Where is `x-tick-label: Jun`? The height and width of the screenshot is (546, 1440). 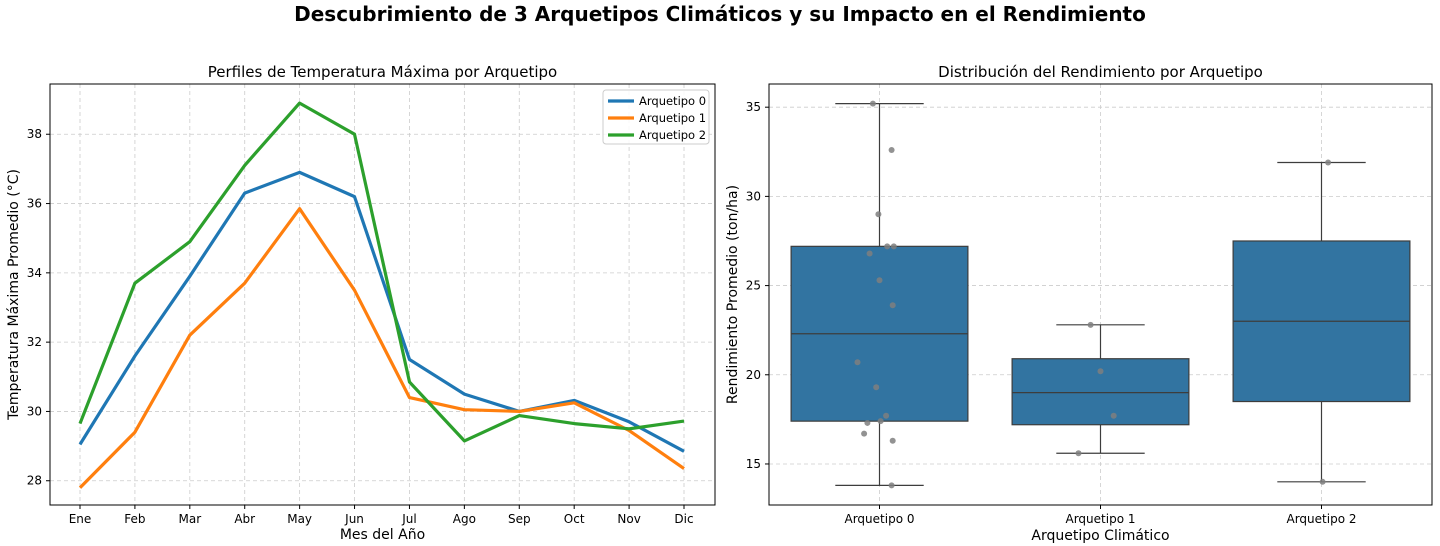 x-tick-label: Jun is located at coordinates (354, 519).